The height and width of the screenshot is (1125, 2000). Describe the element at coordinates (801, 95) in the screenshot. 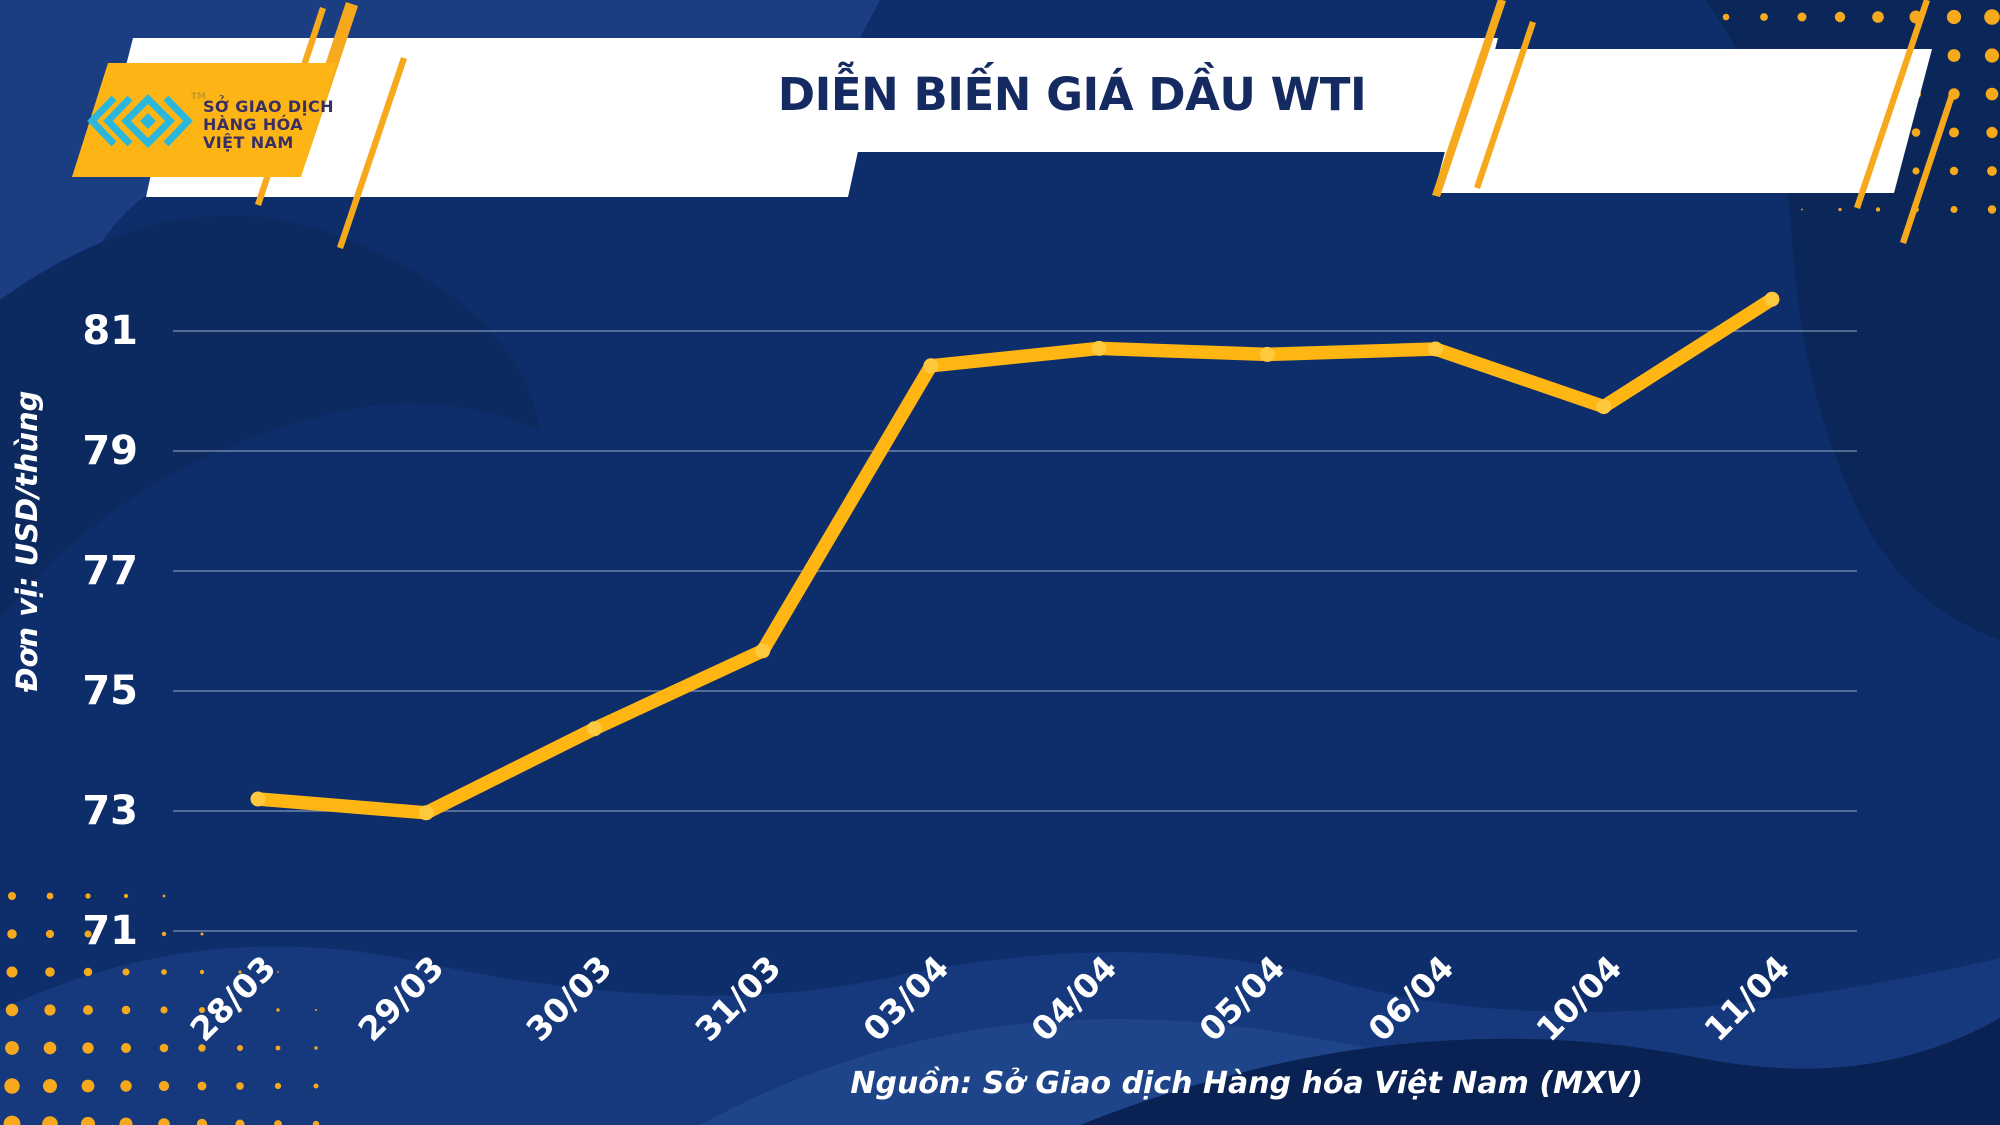

I see `banner-panel-main` at that location.